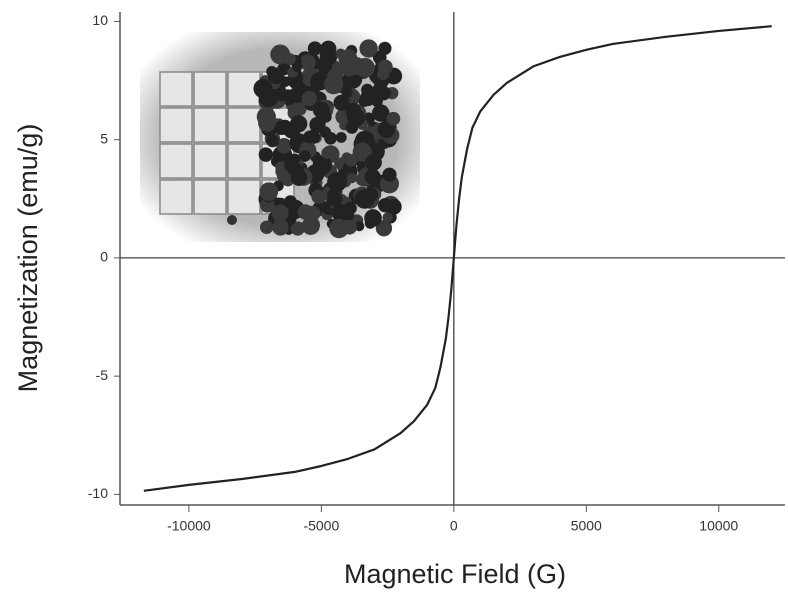 The height and width of the screenshot is (595, 788). Describe the element at coordinates (586, 526) in the screenshot. I see `x-tick-label: 5000` at that location.